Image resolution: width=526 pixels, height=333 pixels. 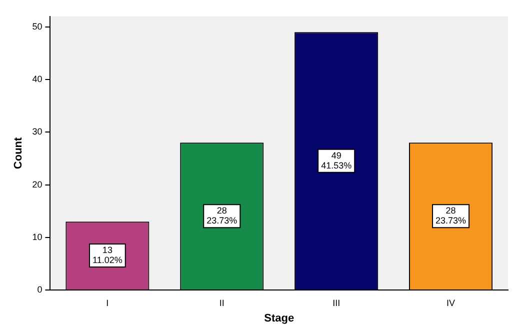 What do you see at coordinates (39, 289) in the screenshot?
I see `y-tick-label: 0` at bounding box center [39, 289].